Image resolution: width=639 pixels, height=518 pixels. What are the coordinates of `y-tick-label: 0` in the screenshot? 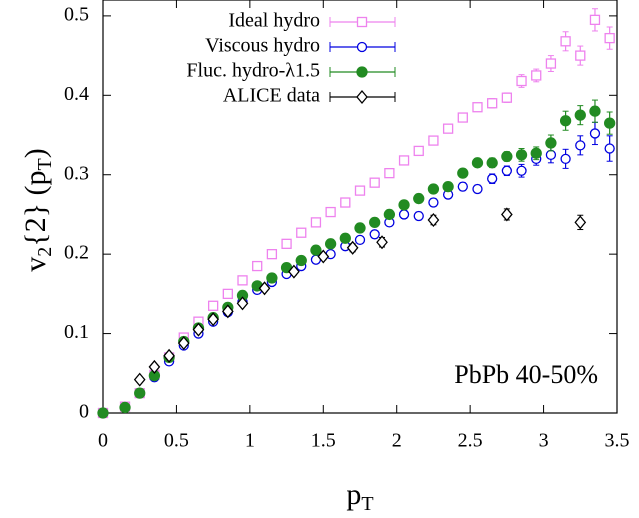 It's located at (84, 412).